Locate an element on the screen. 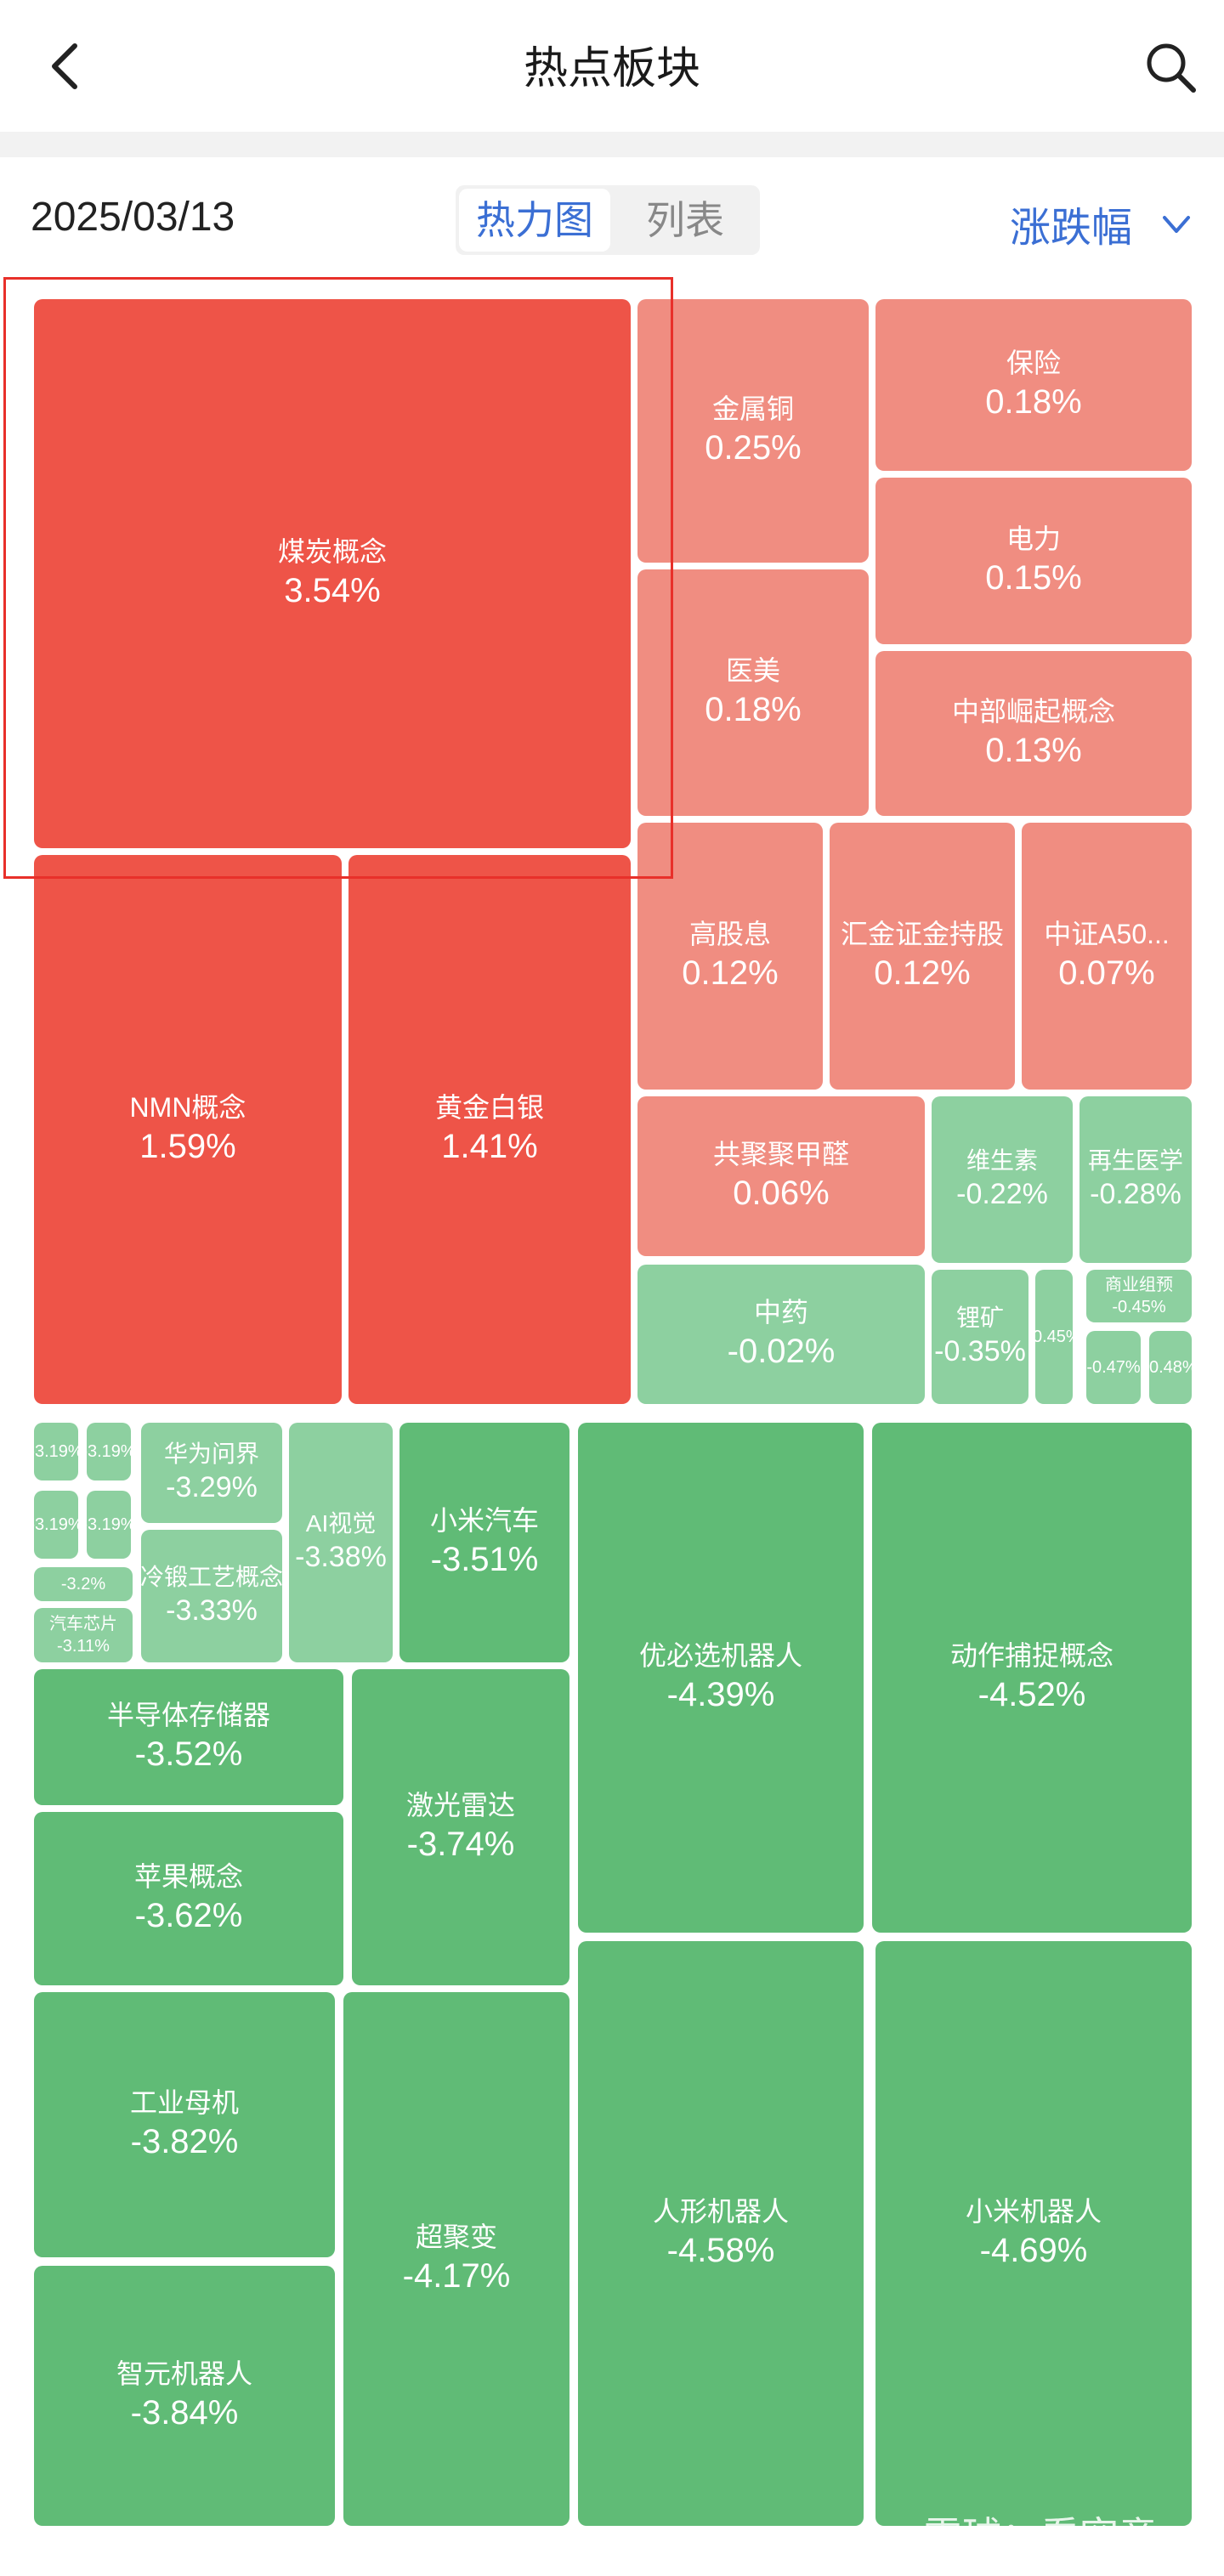  sector-change: -0.22% is located at coordinates (1002, 1194).